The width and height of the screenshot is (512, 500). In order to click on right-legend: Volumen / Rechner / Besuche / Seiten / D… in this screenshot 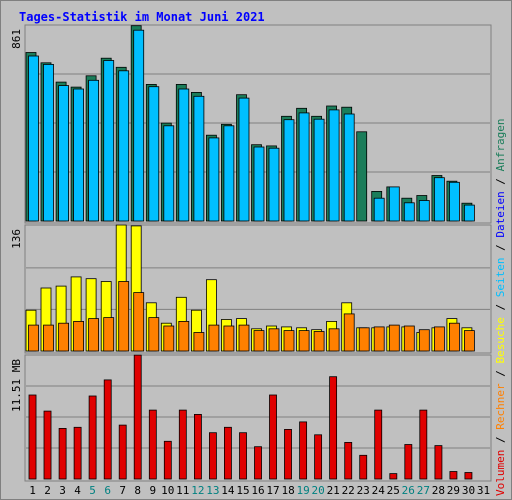, I will do `click(500, 307)`.